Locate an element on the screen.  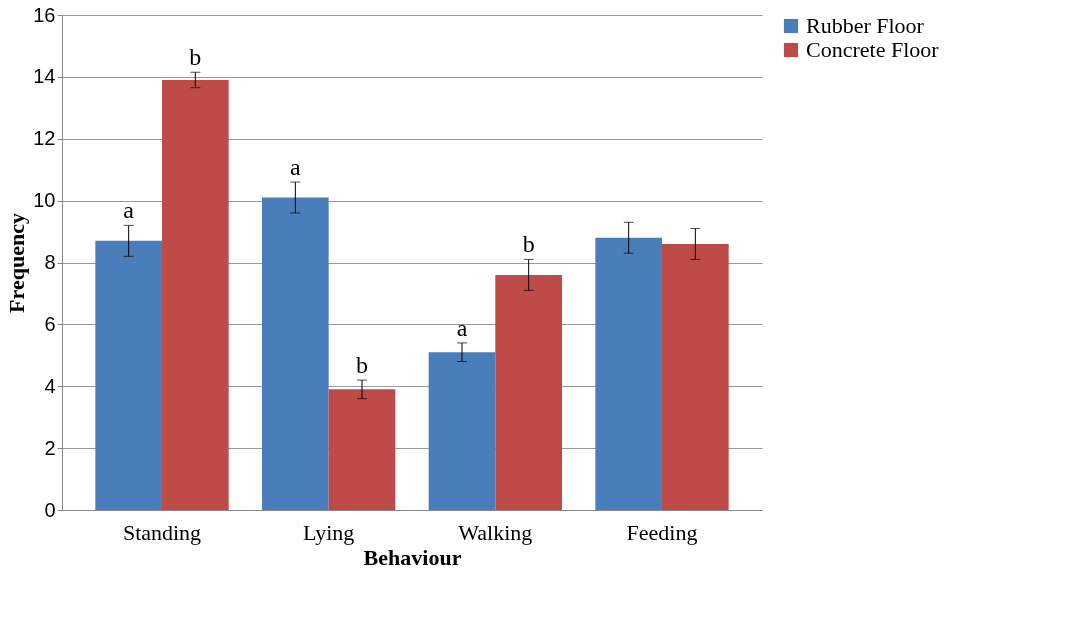
y-tick-label: 2 is located at coordinates (50, 447).